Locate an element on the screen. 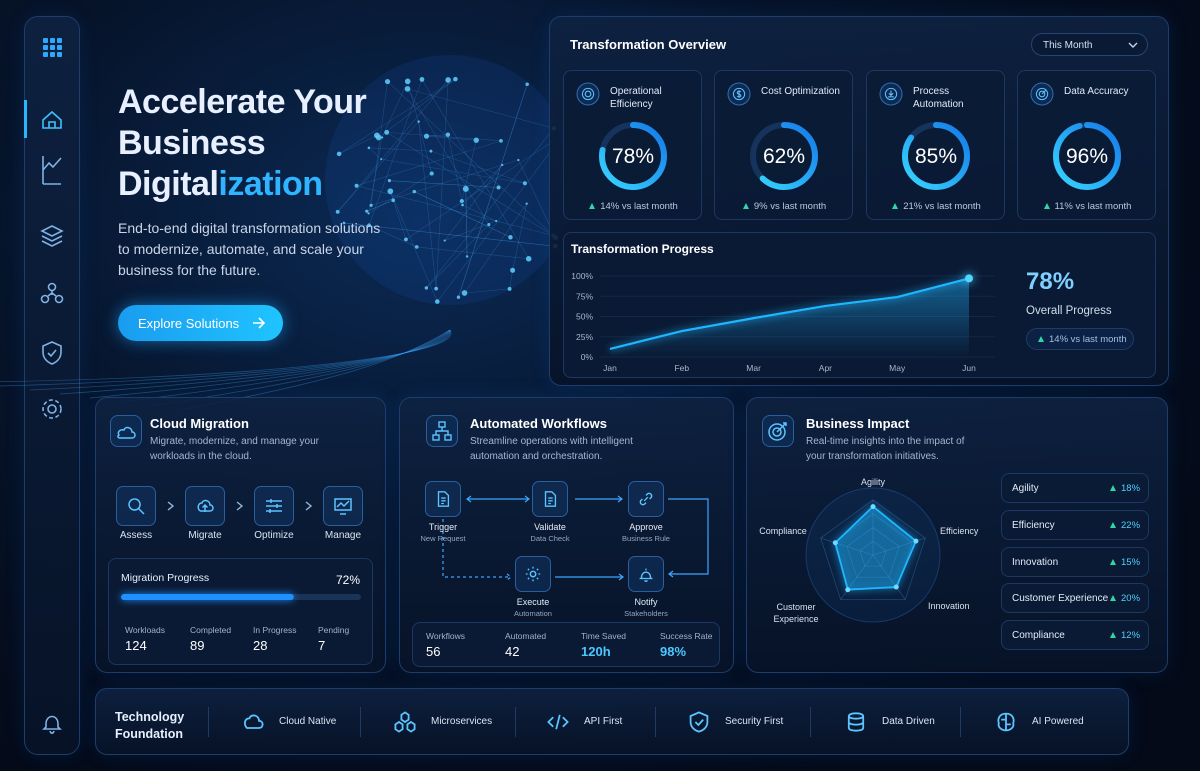 The width and height of the screenshot is (1200, 771). globe-glow is located at coordinates (450, 180).